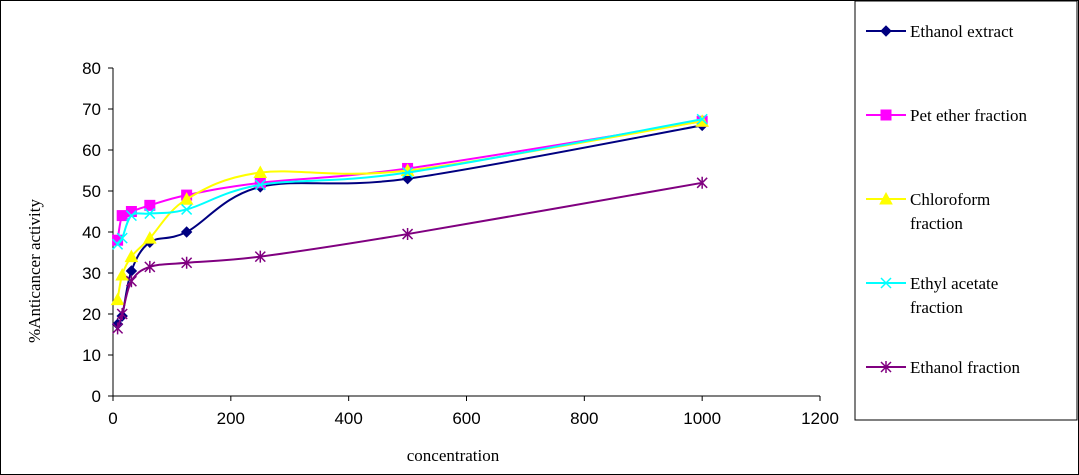 This screenshot has height=475, width=1079. I want to click on x-axis-title: concentration, so click(453, 455).